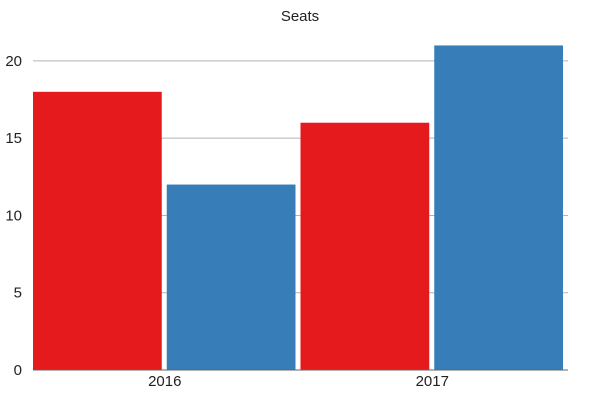  Describe the element at coordinates (18, 370) in the screenshot. I see `y-tick-label: 0` at that location.